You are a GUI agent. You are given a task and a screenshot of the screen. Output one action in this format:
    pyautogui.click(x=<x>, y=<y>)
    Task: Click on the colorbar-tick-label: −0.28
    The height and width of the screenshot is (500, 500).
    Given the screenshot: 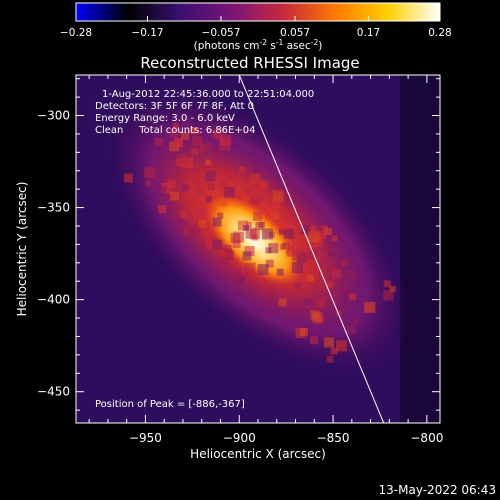 What is the action you would take?
    pyautogui.click(x=76, y=33)
    